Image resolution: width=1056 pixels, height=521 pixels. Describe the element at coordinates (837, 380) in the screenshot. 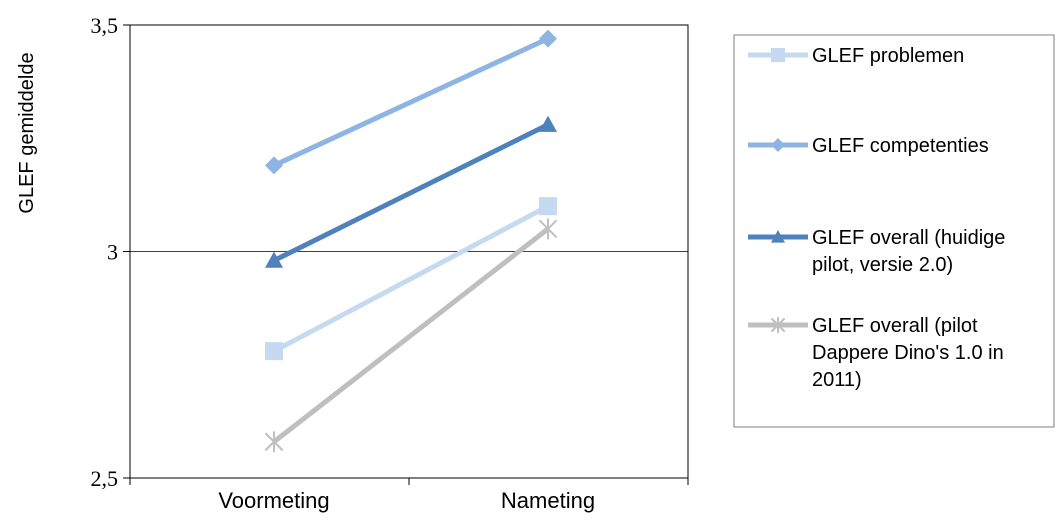

I see `legend-label: 2011)` at that location.